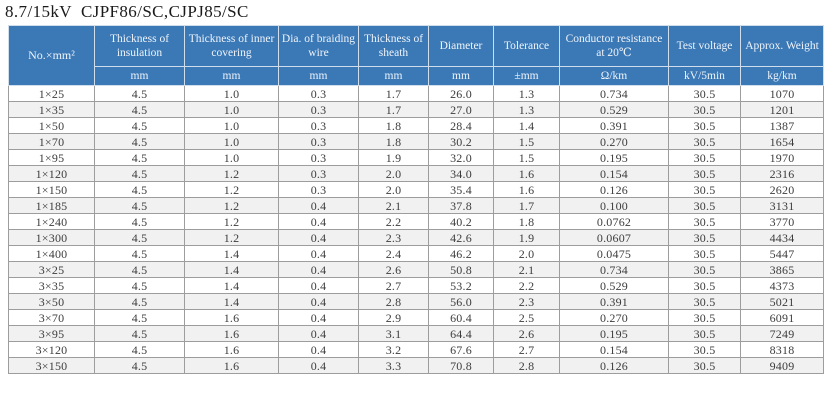  Describe the element at coordinates (51, 301) in the screenshot. I see `cell-size-spec: 3×50` at that location.